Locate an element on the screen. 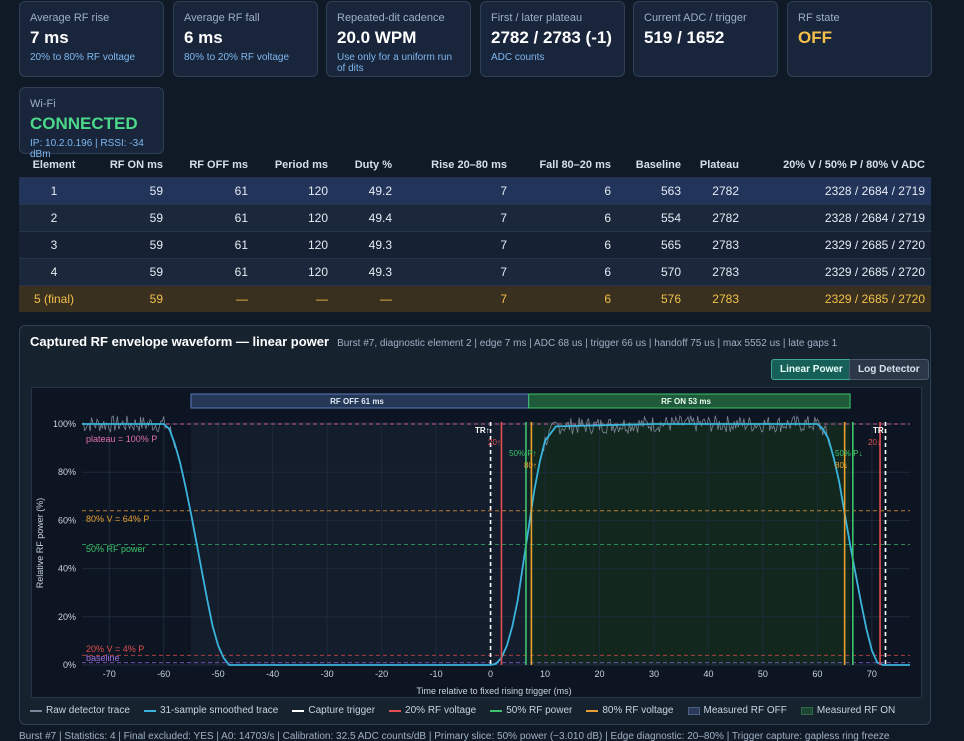  legend-label: Capture trigger is located at coordinates (342, 710).